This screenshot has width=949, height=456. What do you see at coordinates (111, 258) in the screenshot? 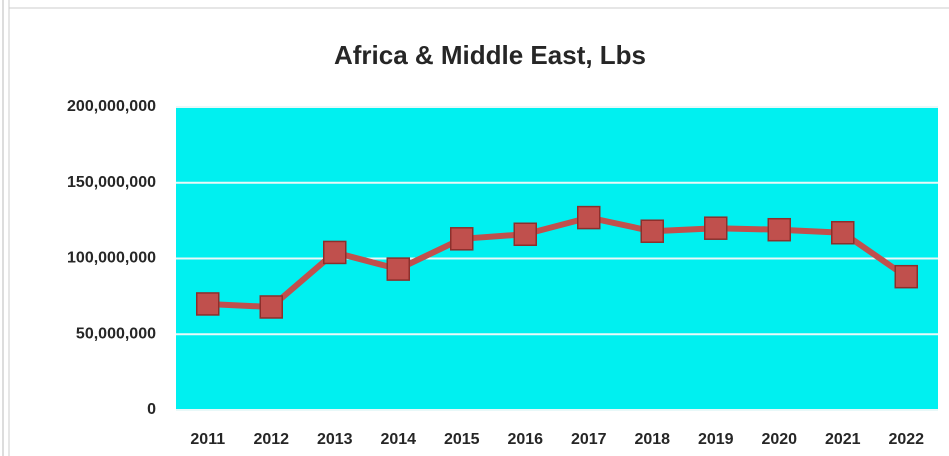
I see `y-tick-label: 100,000,000` at bounding box center [111, 258].